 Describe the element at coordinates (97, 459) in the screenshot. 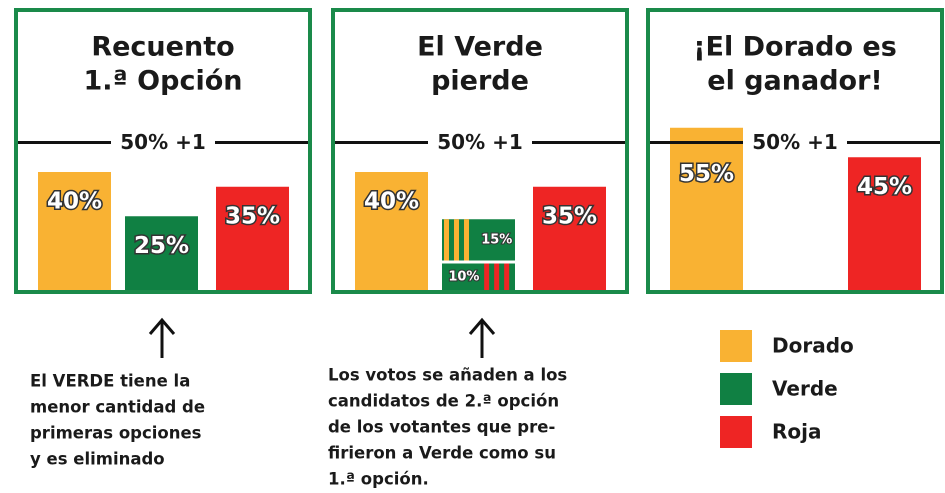

I see `note-line: y es eliminado` at that location.